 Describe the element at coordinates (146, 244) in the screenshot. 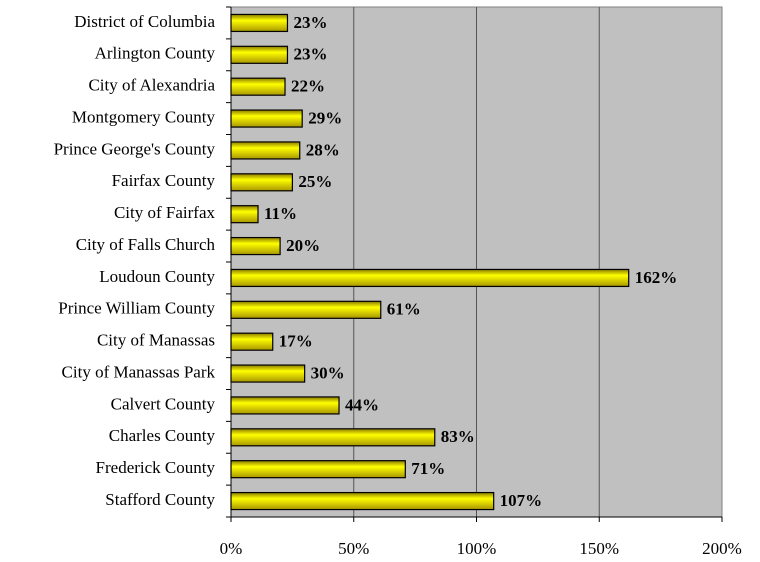

I see `y-tick-label: City of Falls Church` at that location.